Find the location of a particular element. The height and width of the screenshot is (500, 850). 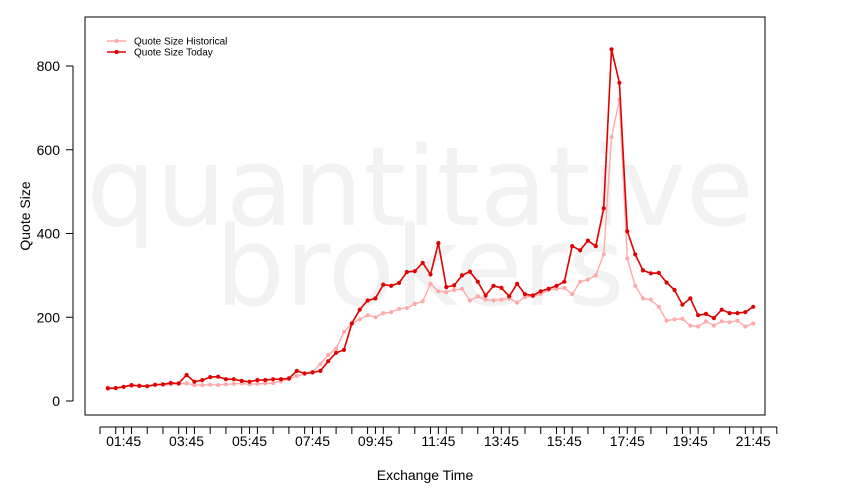

legend-marker-historical is located at coordinates (116, 41).